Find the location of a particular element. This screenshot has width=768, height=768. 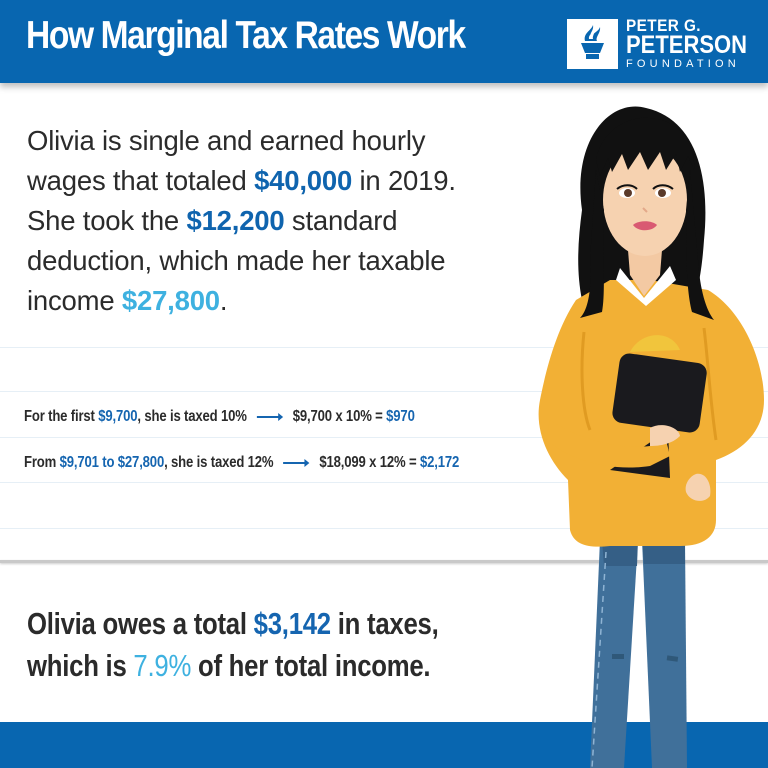

footer-bar is located at coordinates (384, 745).